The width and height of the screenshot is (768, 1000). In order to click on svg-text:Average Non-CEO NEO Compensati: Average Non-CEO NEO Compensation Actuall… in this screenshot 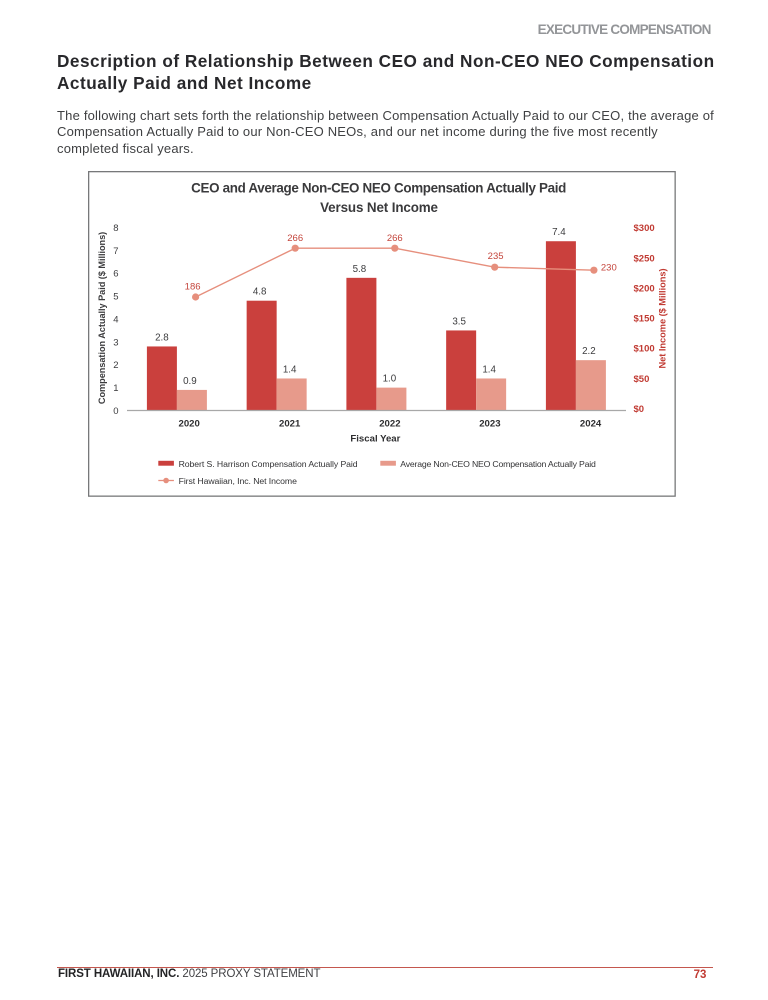, I will do `click(498, 464)`.